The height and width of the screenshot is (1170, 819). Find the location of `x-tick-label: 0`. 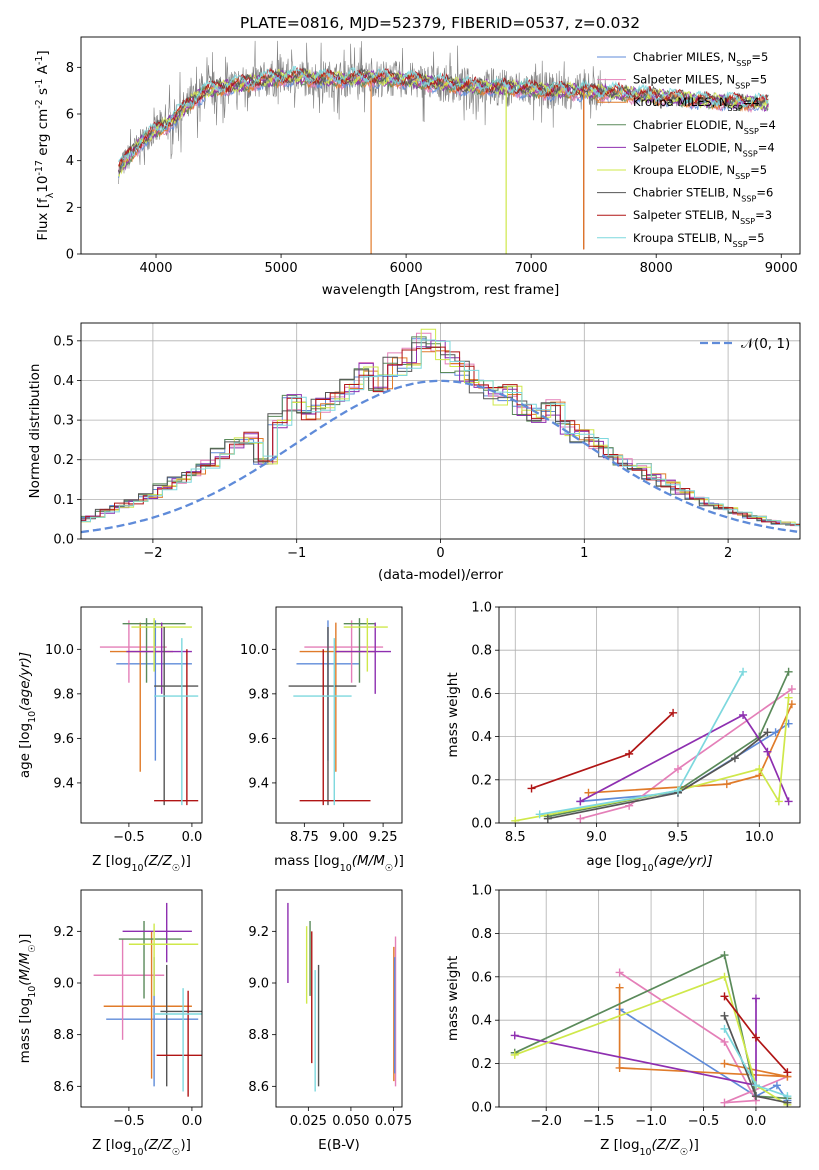

x-tick-label: 0 is located at coordinates (440, 553).